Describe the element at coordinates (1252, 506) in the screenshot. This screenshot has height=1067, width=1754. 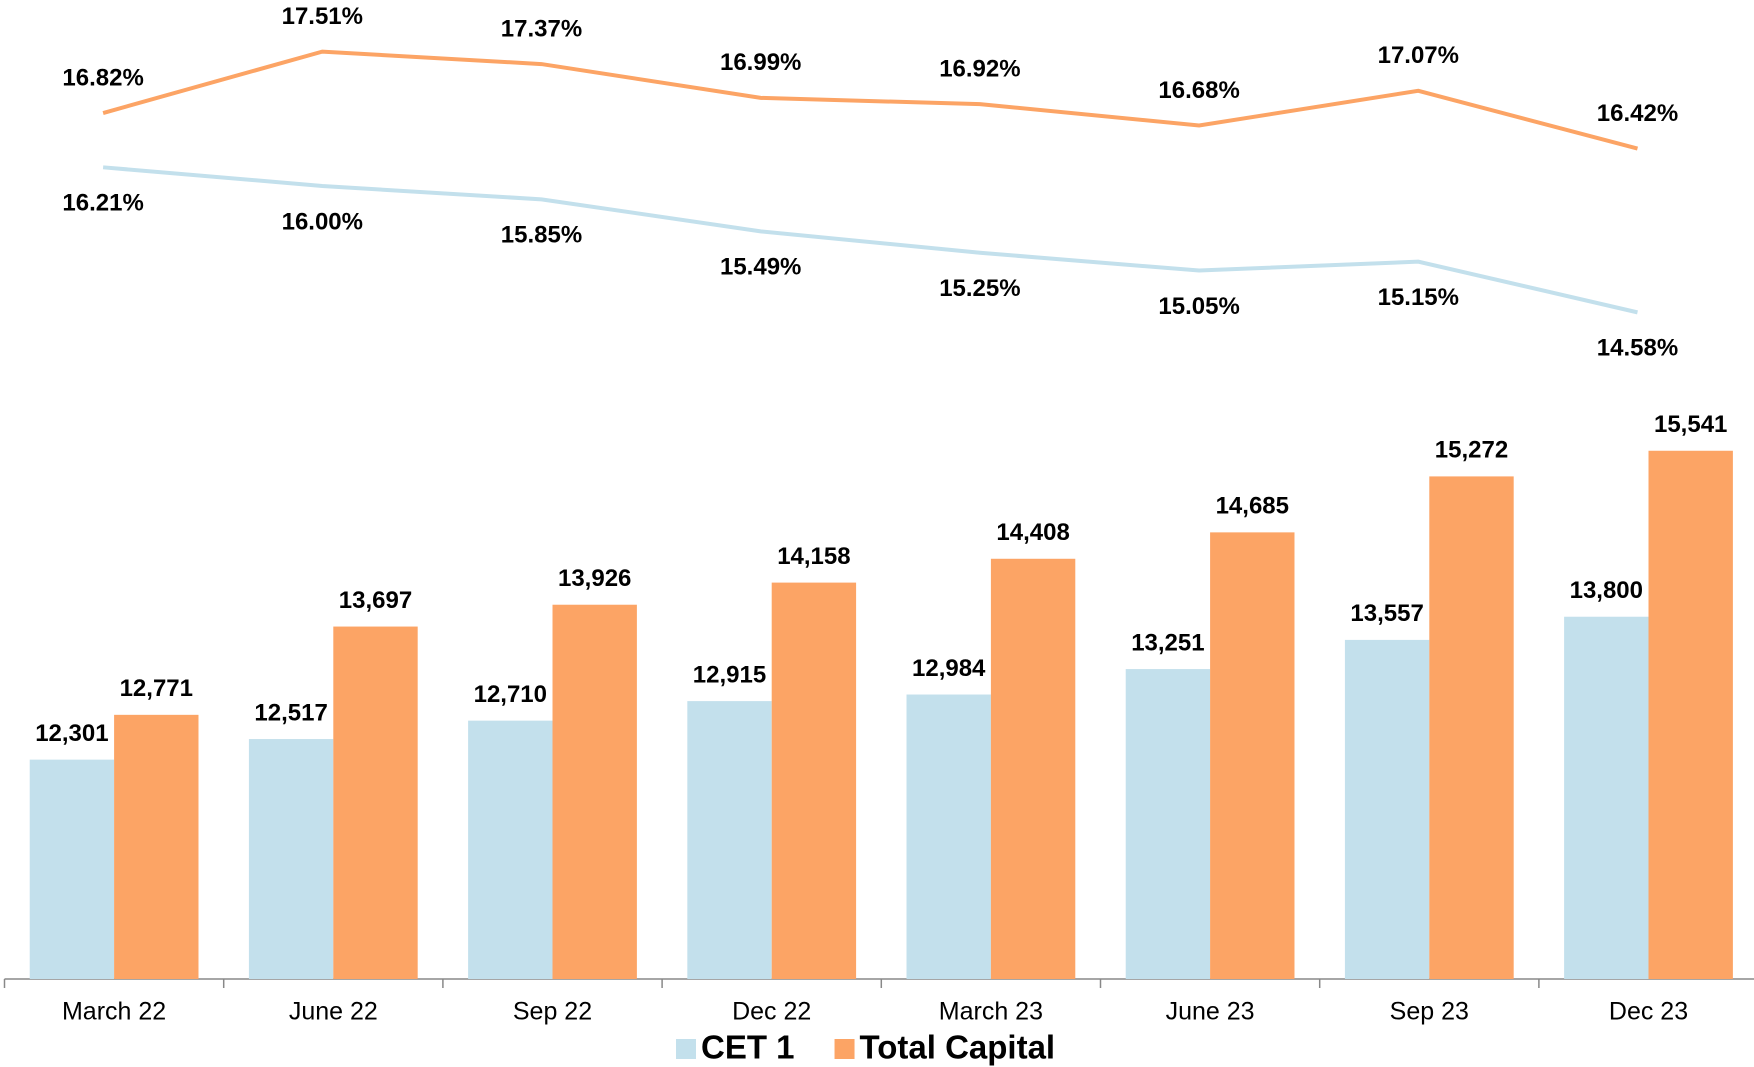
I see `data-label: 14,685` at that location.